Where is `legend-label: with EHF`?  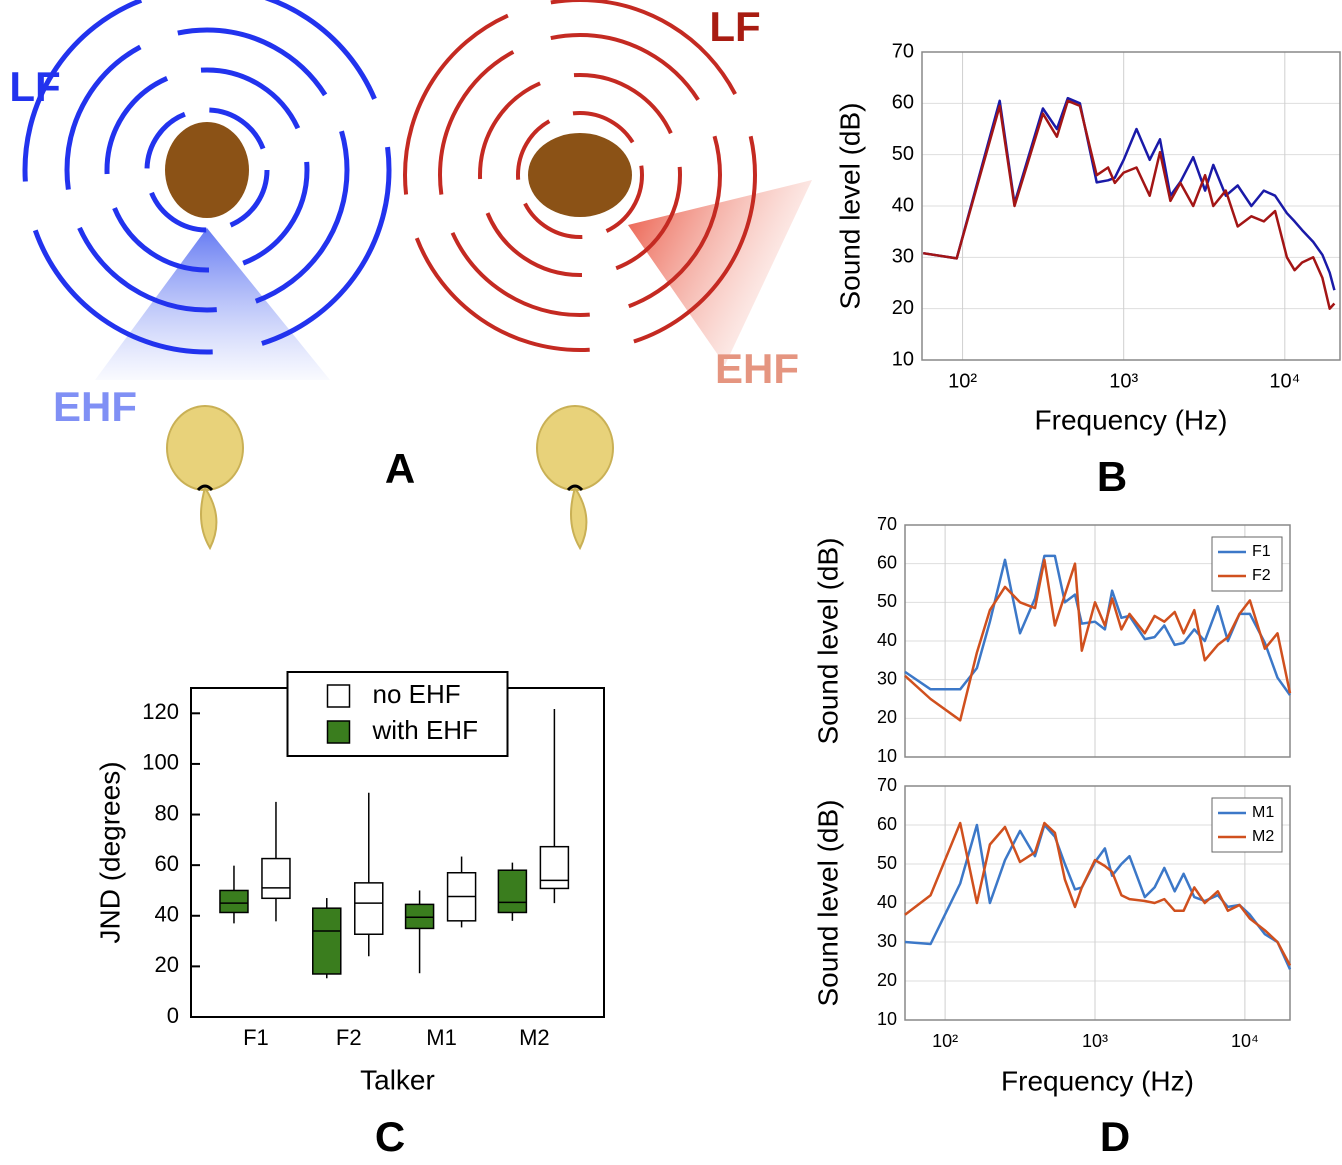
legend-label: with EHF is located at coordinates (425, 730).